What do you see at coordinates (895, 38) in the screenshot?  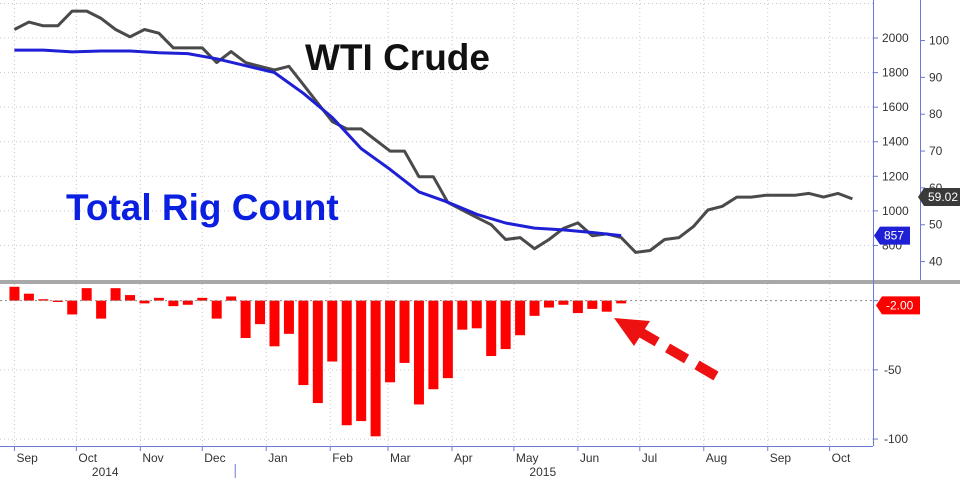 I see `tick-label-rig-2000: 2000` at bounding box center [895, 38].